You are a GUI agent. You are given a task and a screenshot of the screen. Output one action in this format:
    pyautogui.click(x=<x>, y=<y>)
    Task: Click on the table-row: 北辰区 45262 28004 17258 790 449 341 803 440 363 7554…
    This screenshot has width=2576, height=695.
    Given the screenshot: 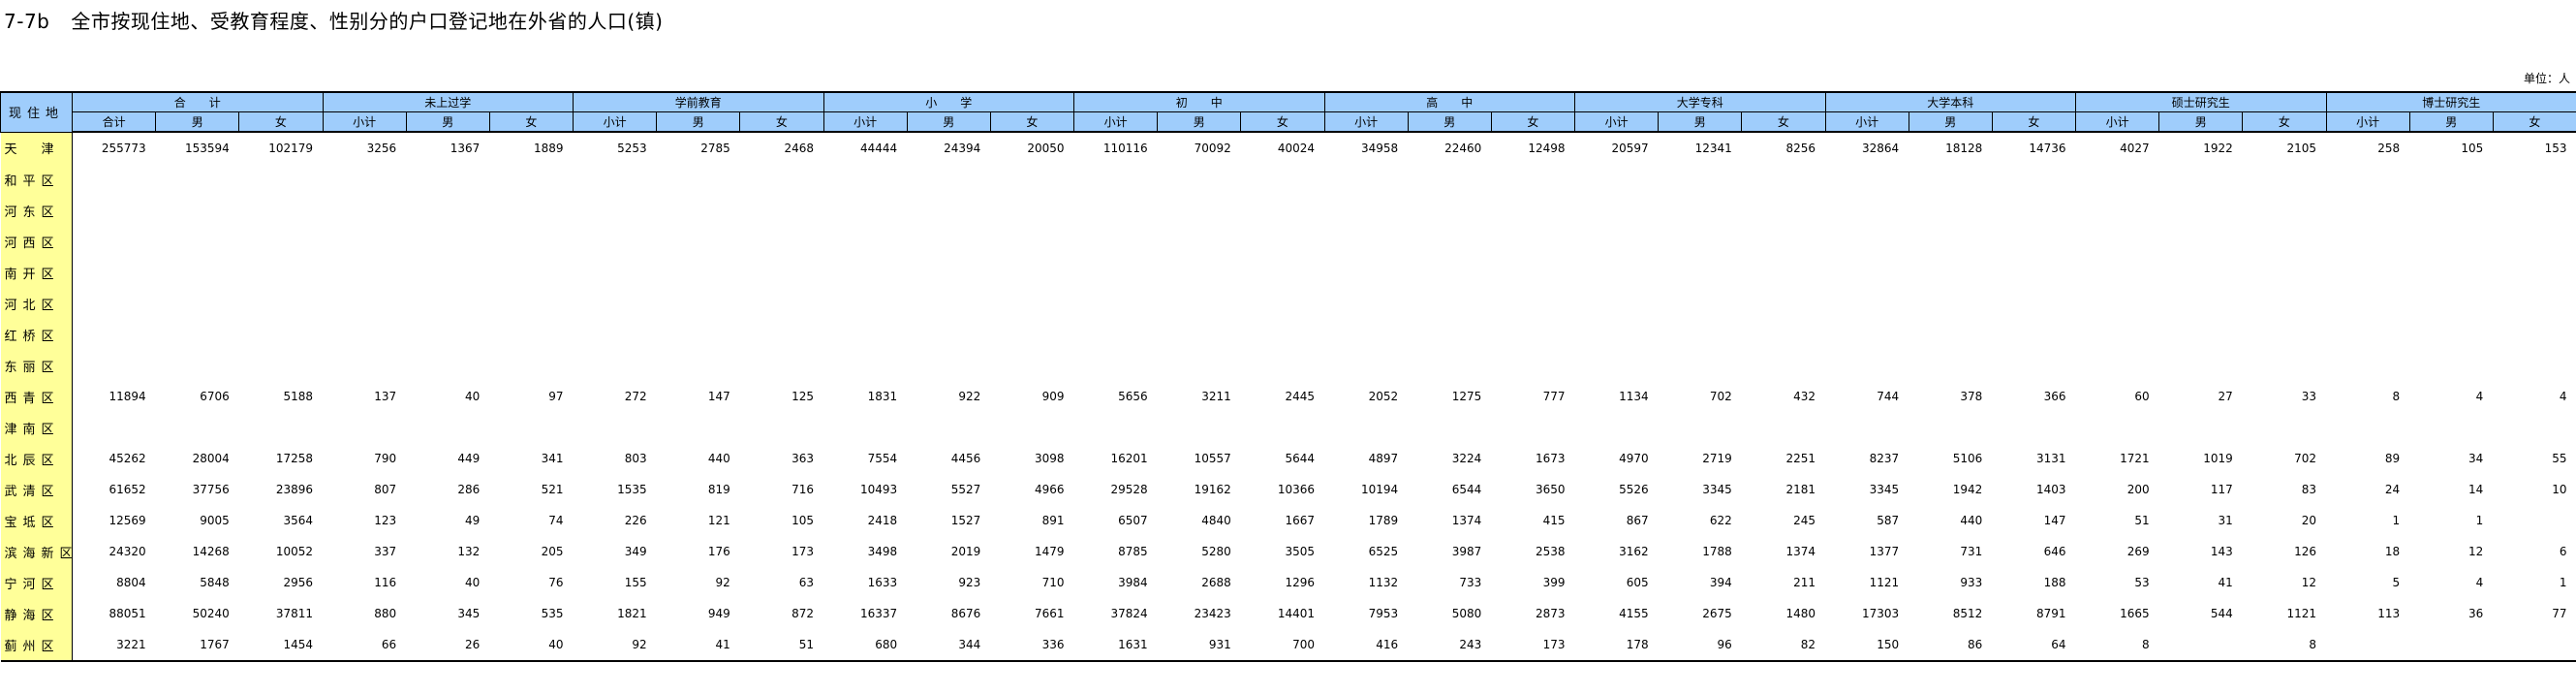 What is the action you would take?
    pyautogui.click(x=1288, y=459)
    